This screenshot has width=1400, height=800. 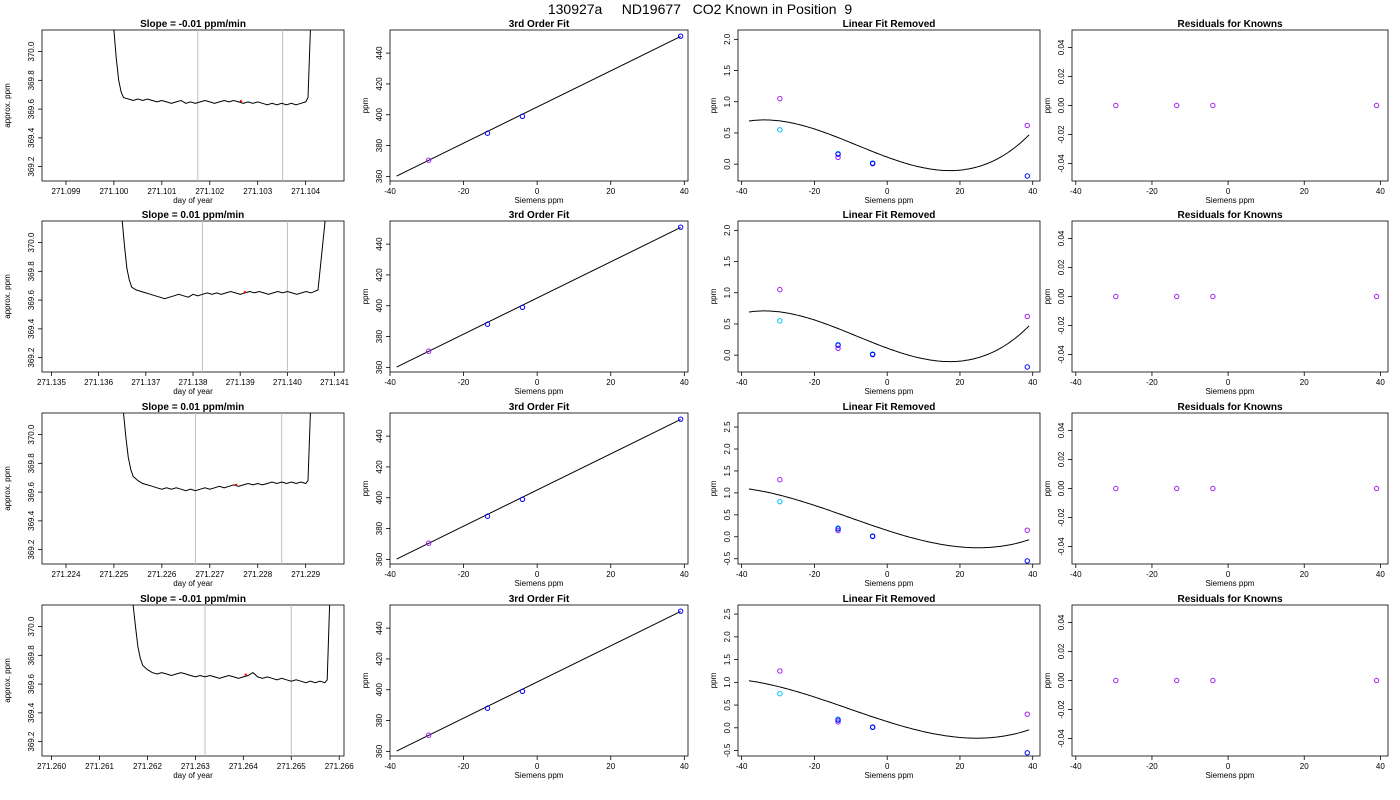 I want to click on y-tick-label: 0.02, so click(x=1061, y=459).